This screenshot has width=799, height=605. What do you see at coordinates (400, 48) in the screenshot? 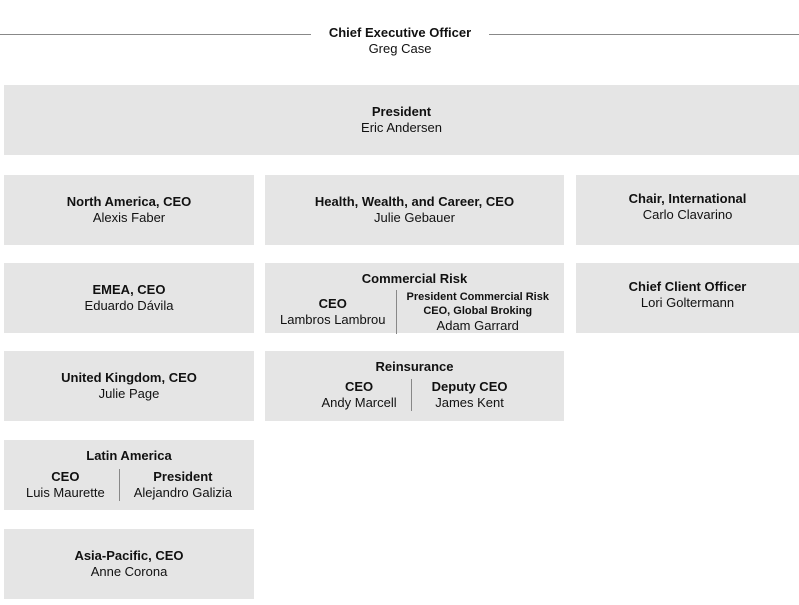
I see `ceo-name: Greg Case` at bounding box center [400, 48].